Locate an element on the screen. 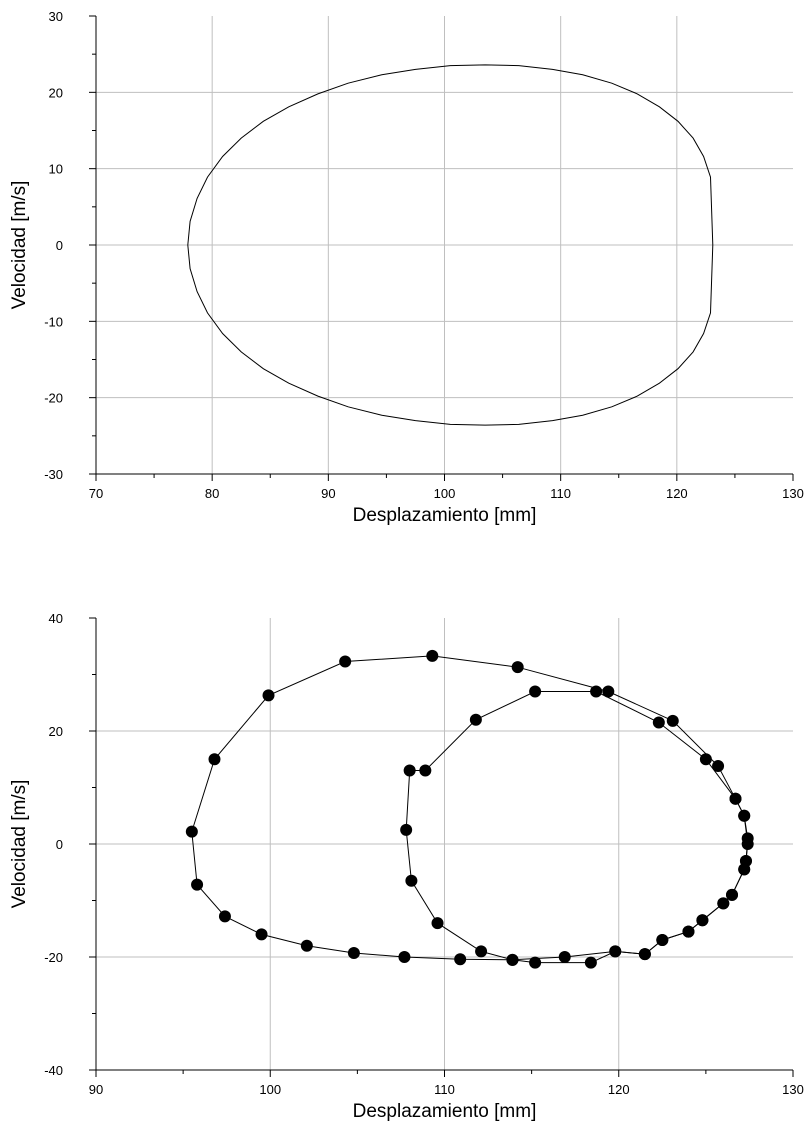  y-tick-label: -40 is located at coordinates (53, 1070).